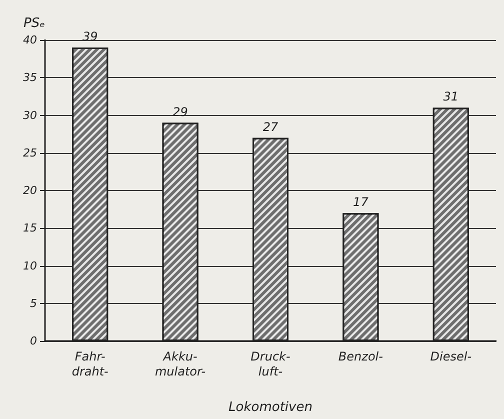 The height and width of the screenshot is (419, 504). Describe the element at coordinates (361, 202) in the screenshot. I see `data-label: 17` at that location.